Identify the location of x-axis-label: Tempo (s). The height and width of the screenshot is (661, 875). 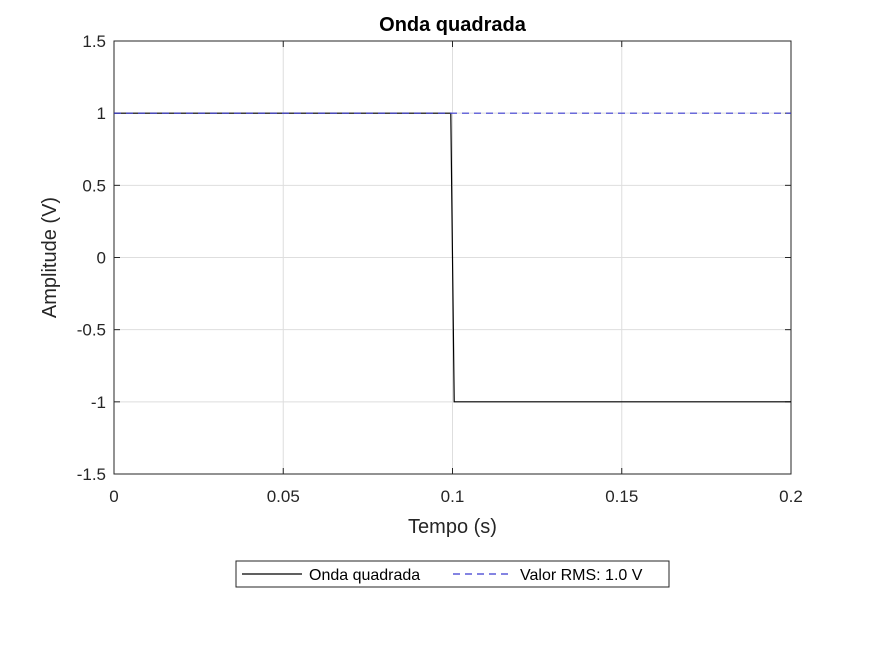
(452, 527).